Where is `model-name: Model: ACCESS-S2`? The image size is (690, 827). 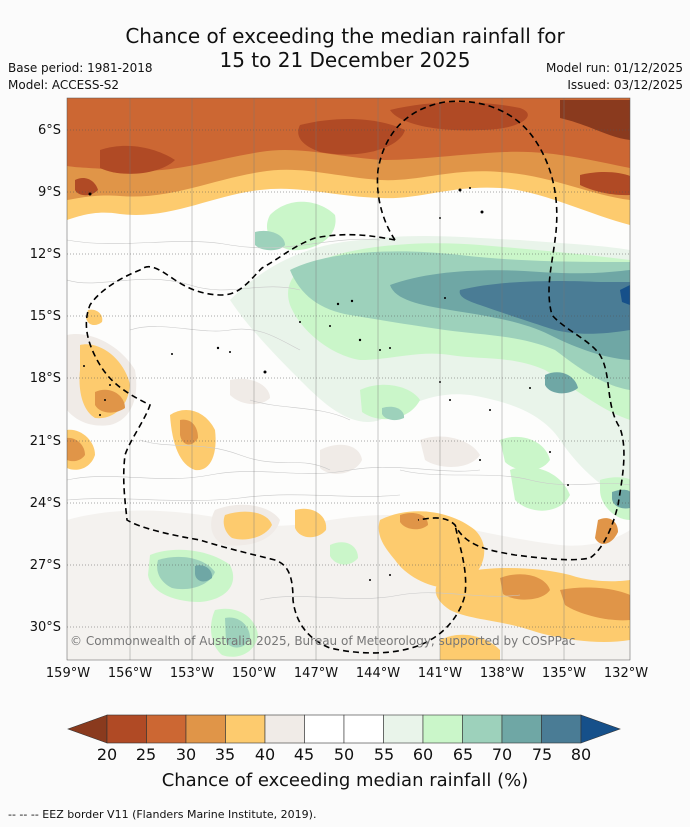 model-name: Model: ACCESS-S2 is located at coordinates (64, 85).